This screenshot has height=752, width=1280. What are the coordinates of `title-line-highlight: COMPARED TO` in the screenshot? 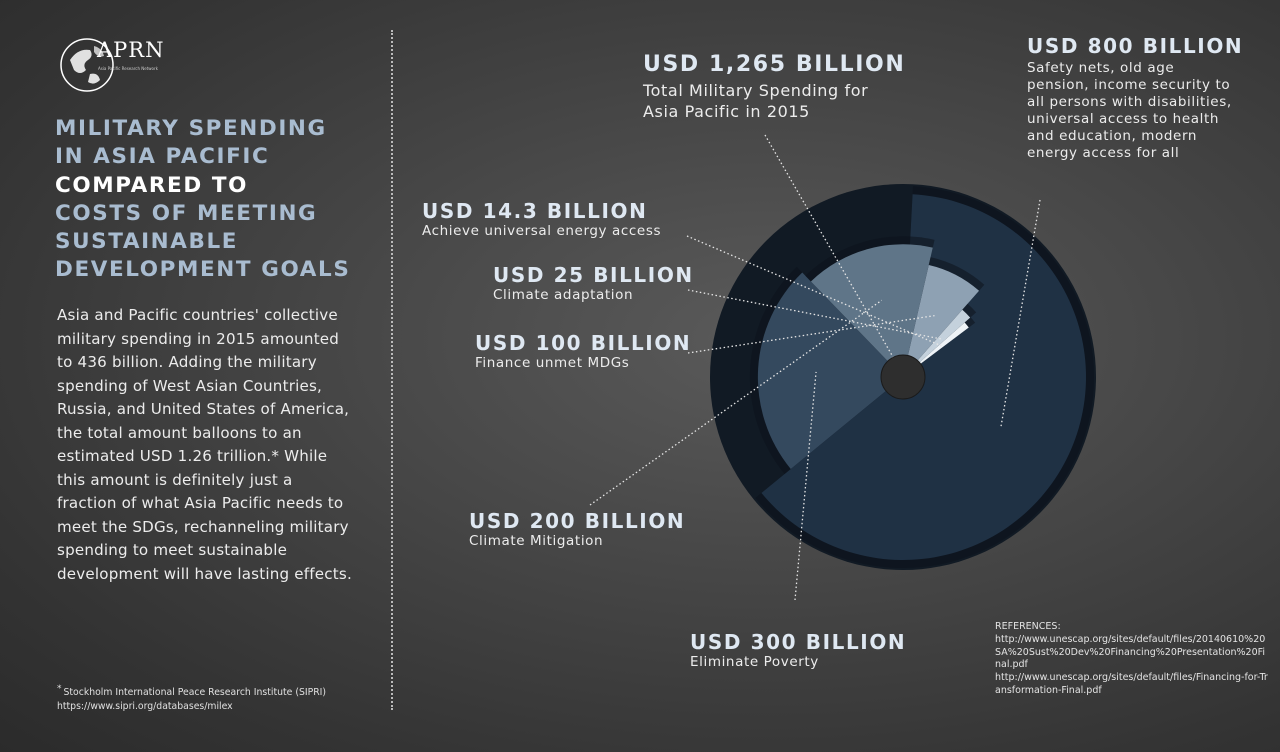 It's located at (151, 185).